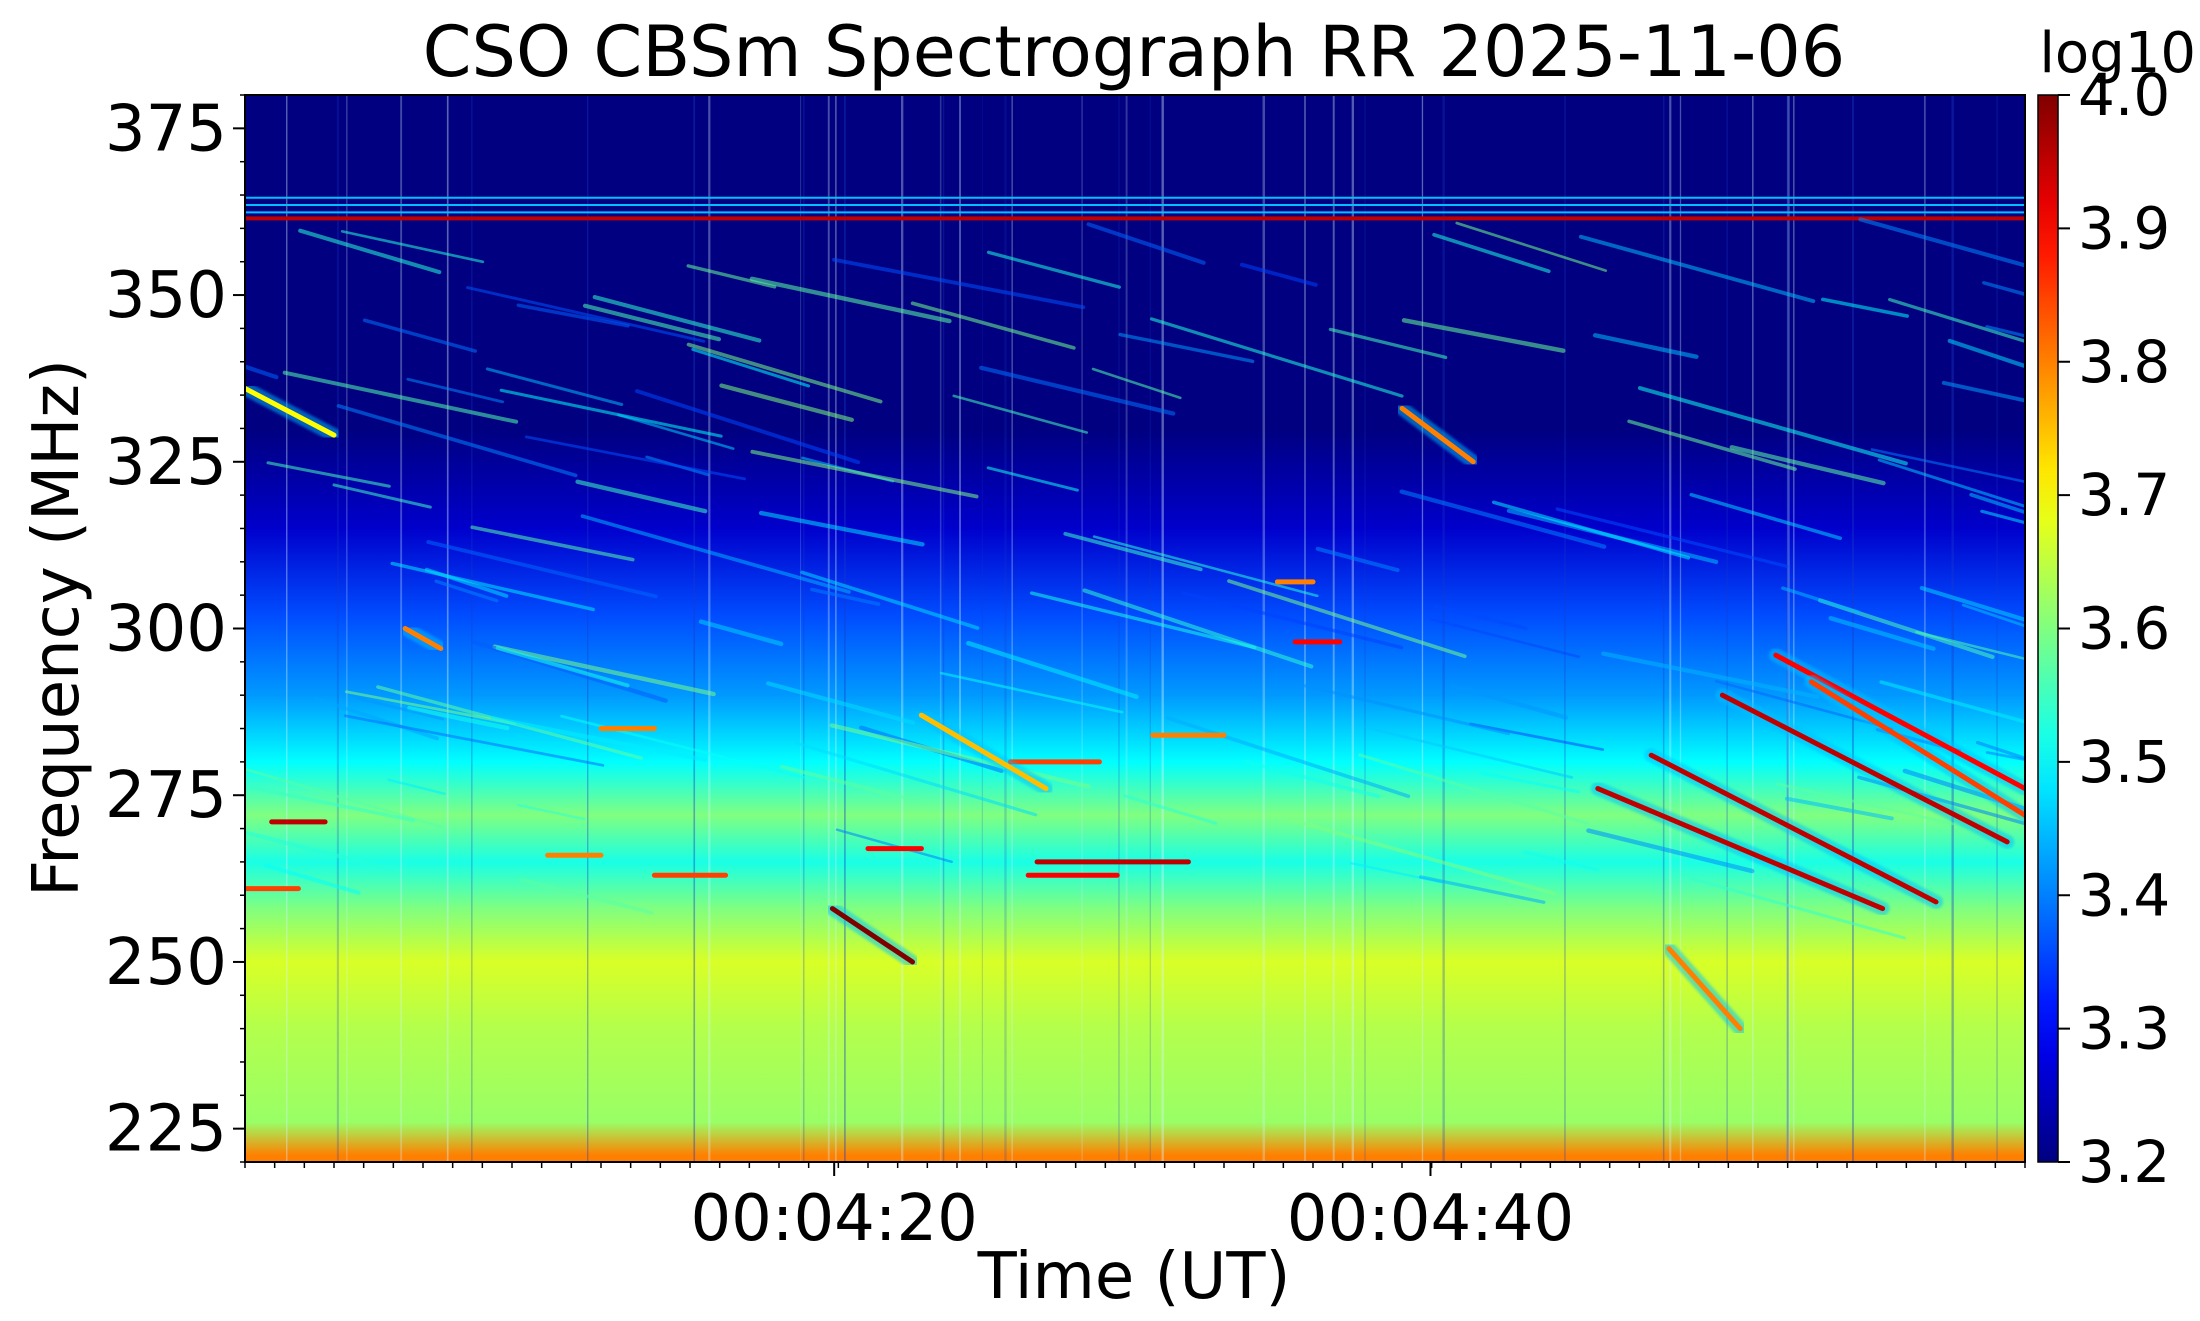  Describe the element at coordinates (2117, 53) in the screenshot. I see `colorbar-label: log10` at that location.